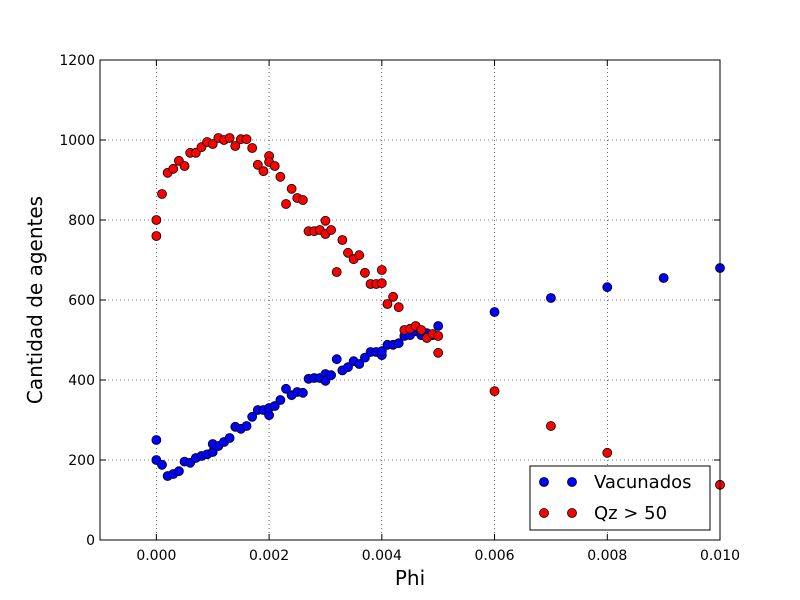  I want to click on legend: Vacunados Qz > 50, so click(620, 498).